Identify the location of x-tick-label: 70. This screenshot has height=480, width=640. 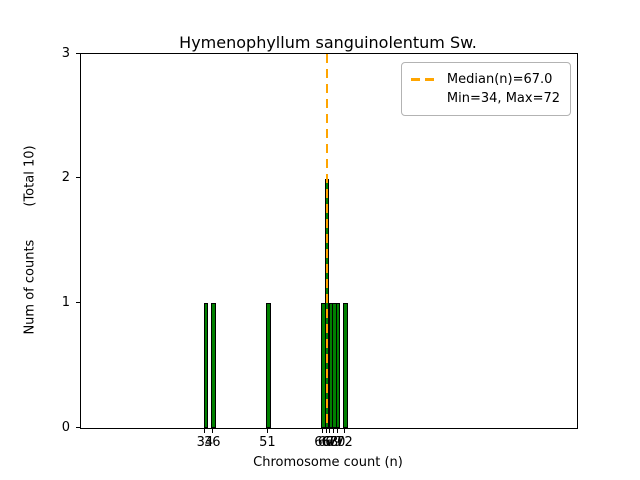
(337, 442).